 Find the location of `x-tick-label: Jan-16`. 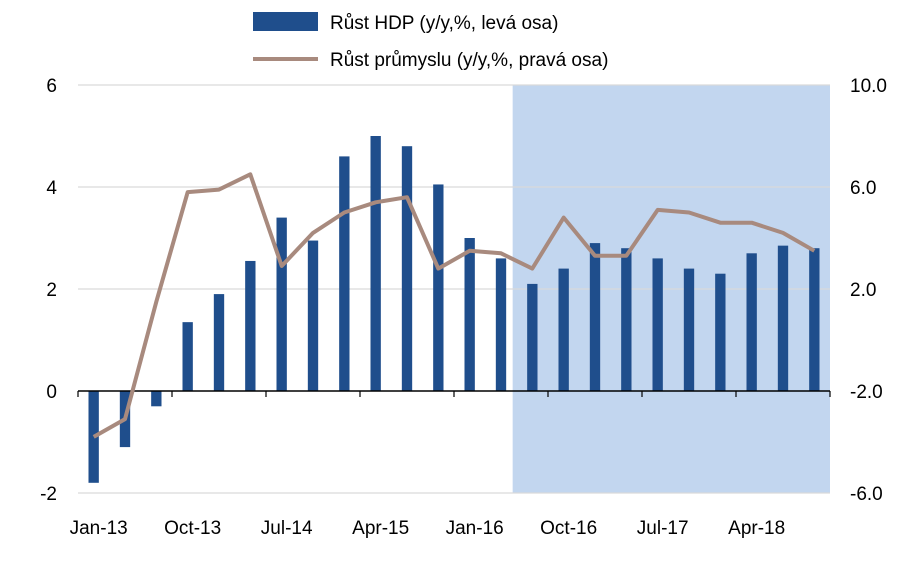

x-tick-label: Jan-16 is located at coordinates (475, 528).